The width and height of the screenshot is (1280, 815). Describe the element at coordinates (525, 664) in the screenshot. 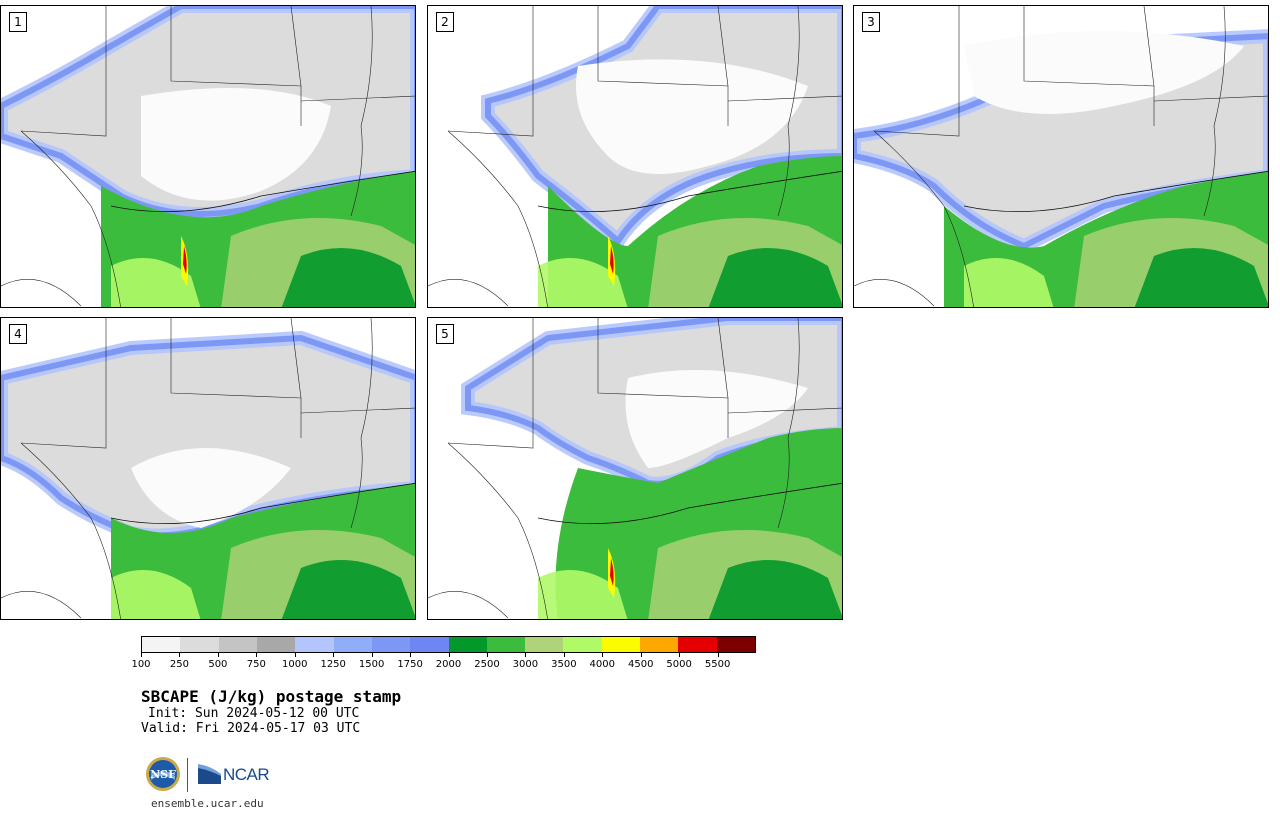

I see `colorbar-tick-label: 3000` at that location.